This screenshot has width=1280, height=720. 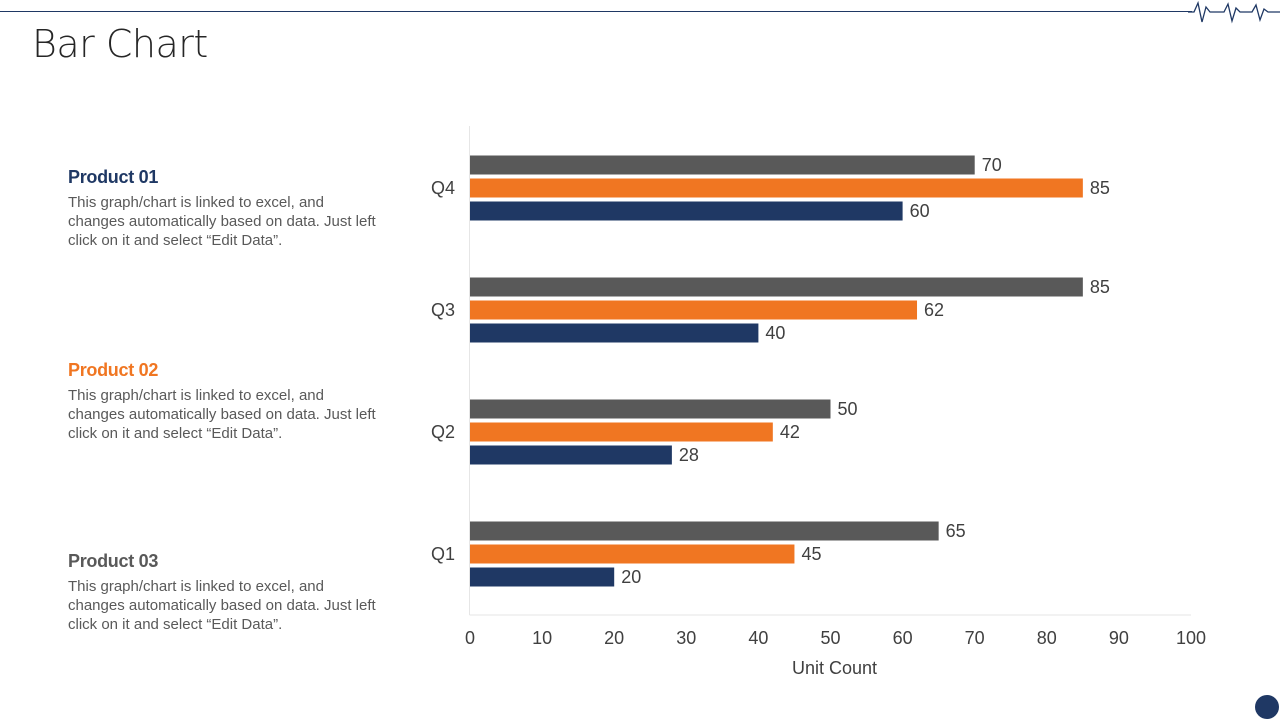 I want to click on x-tick-label: 40, so click(x=758, y=638).